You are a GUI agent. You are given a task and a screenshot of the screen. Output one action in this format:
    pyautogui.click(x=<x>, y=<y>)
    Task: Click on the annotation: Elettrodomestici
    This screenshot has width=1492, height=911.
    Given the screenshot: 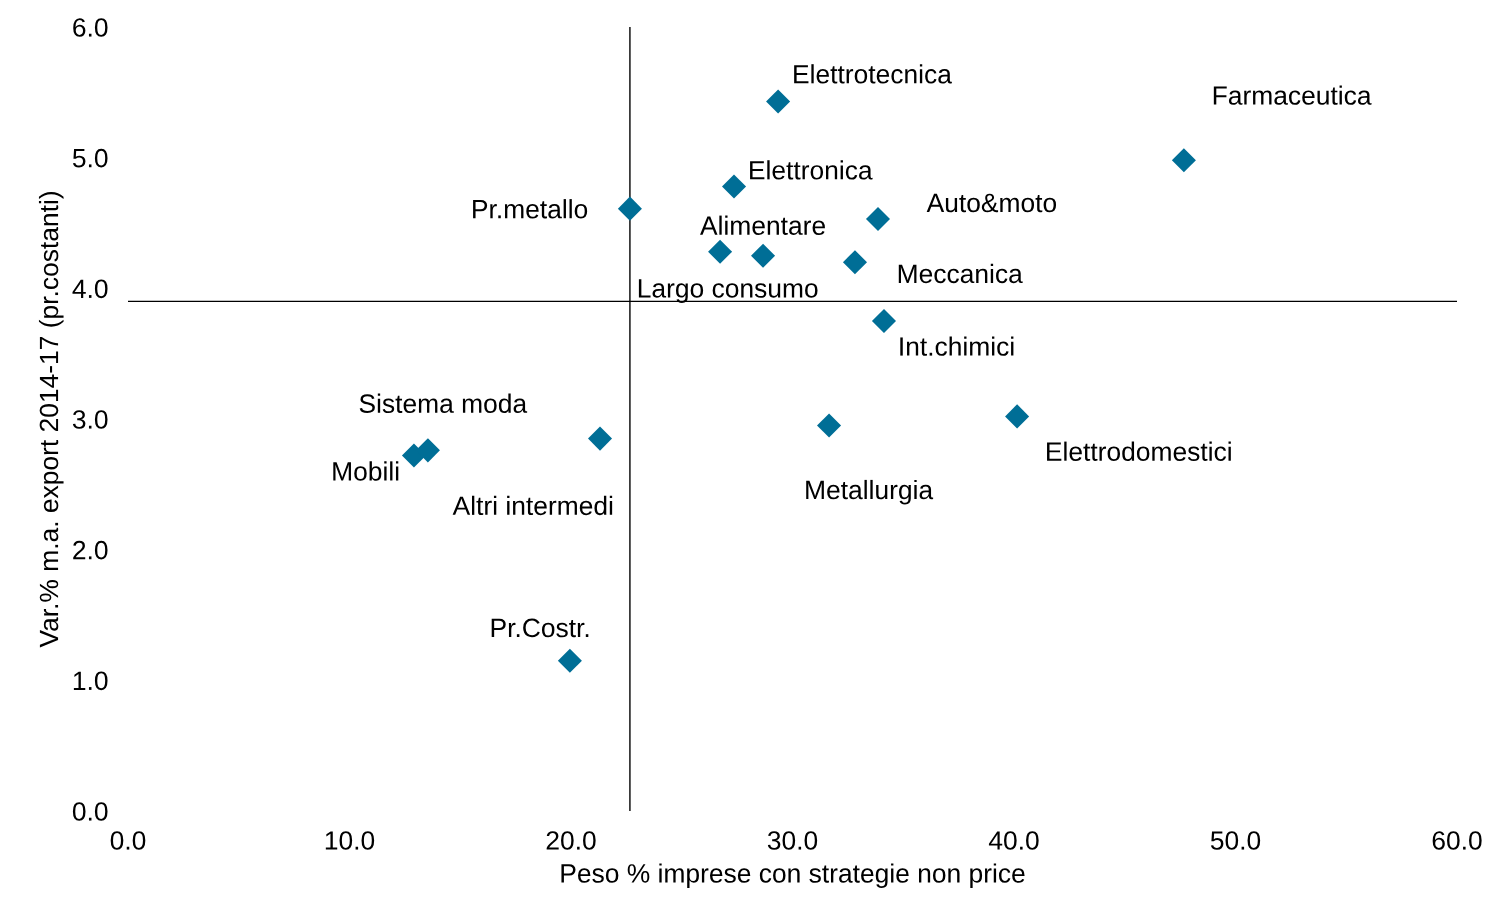 What is the action you would take?
    pyautogui.click(x=1139, y=451)
    